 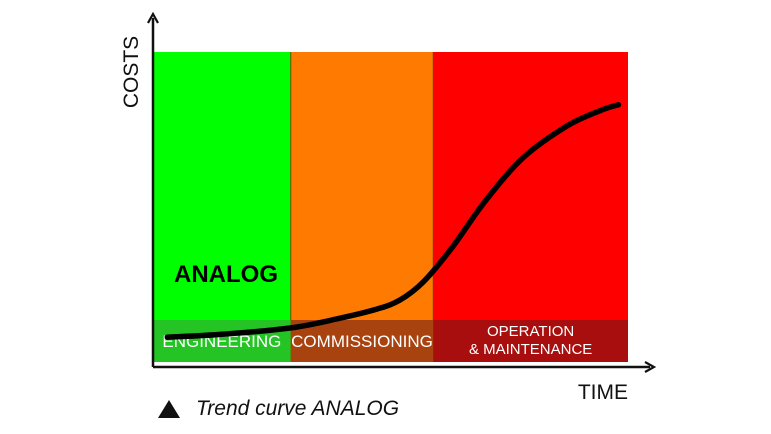 What do you see at coordinates (298, 408) in the screenshot?
I see `caption-text: Trend curve ANALOG` at bounding box center [298, 408].